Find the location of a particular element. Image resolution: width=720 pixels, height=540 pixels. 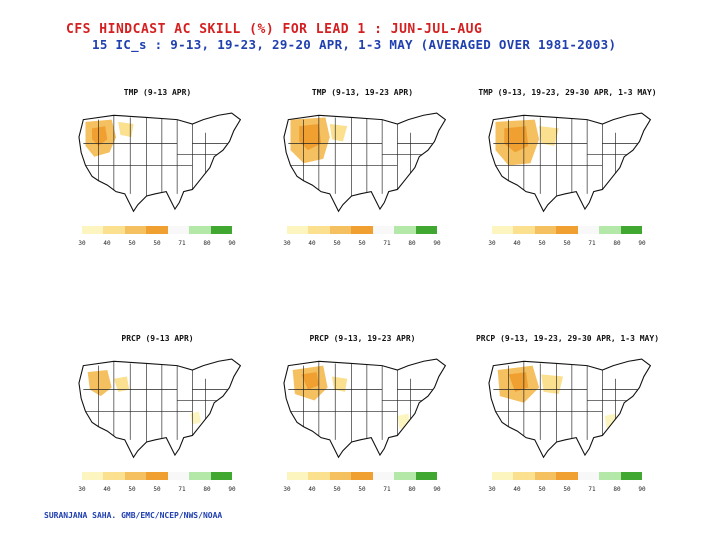

panel-title: TMP (9-13, 19-23, 29-30 APR, 1-3 MAY) is located at coordinates (567, 92).